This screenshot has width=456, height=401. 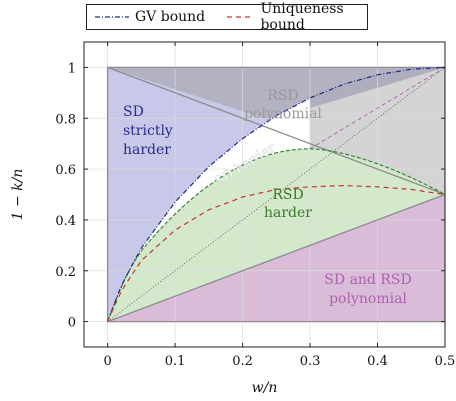 I want to click on label-rsd-polynomial: polynomial, so click(x=283, y=114).